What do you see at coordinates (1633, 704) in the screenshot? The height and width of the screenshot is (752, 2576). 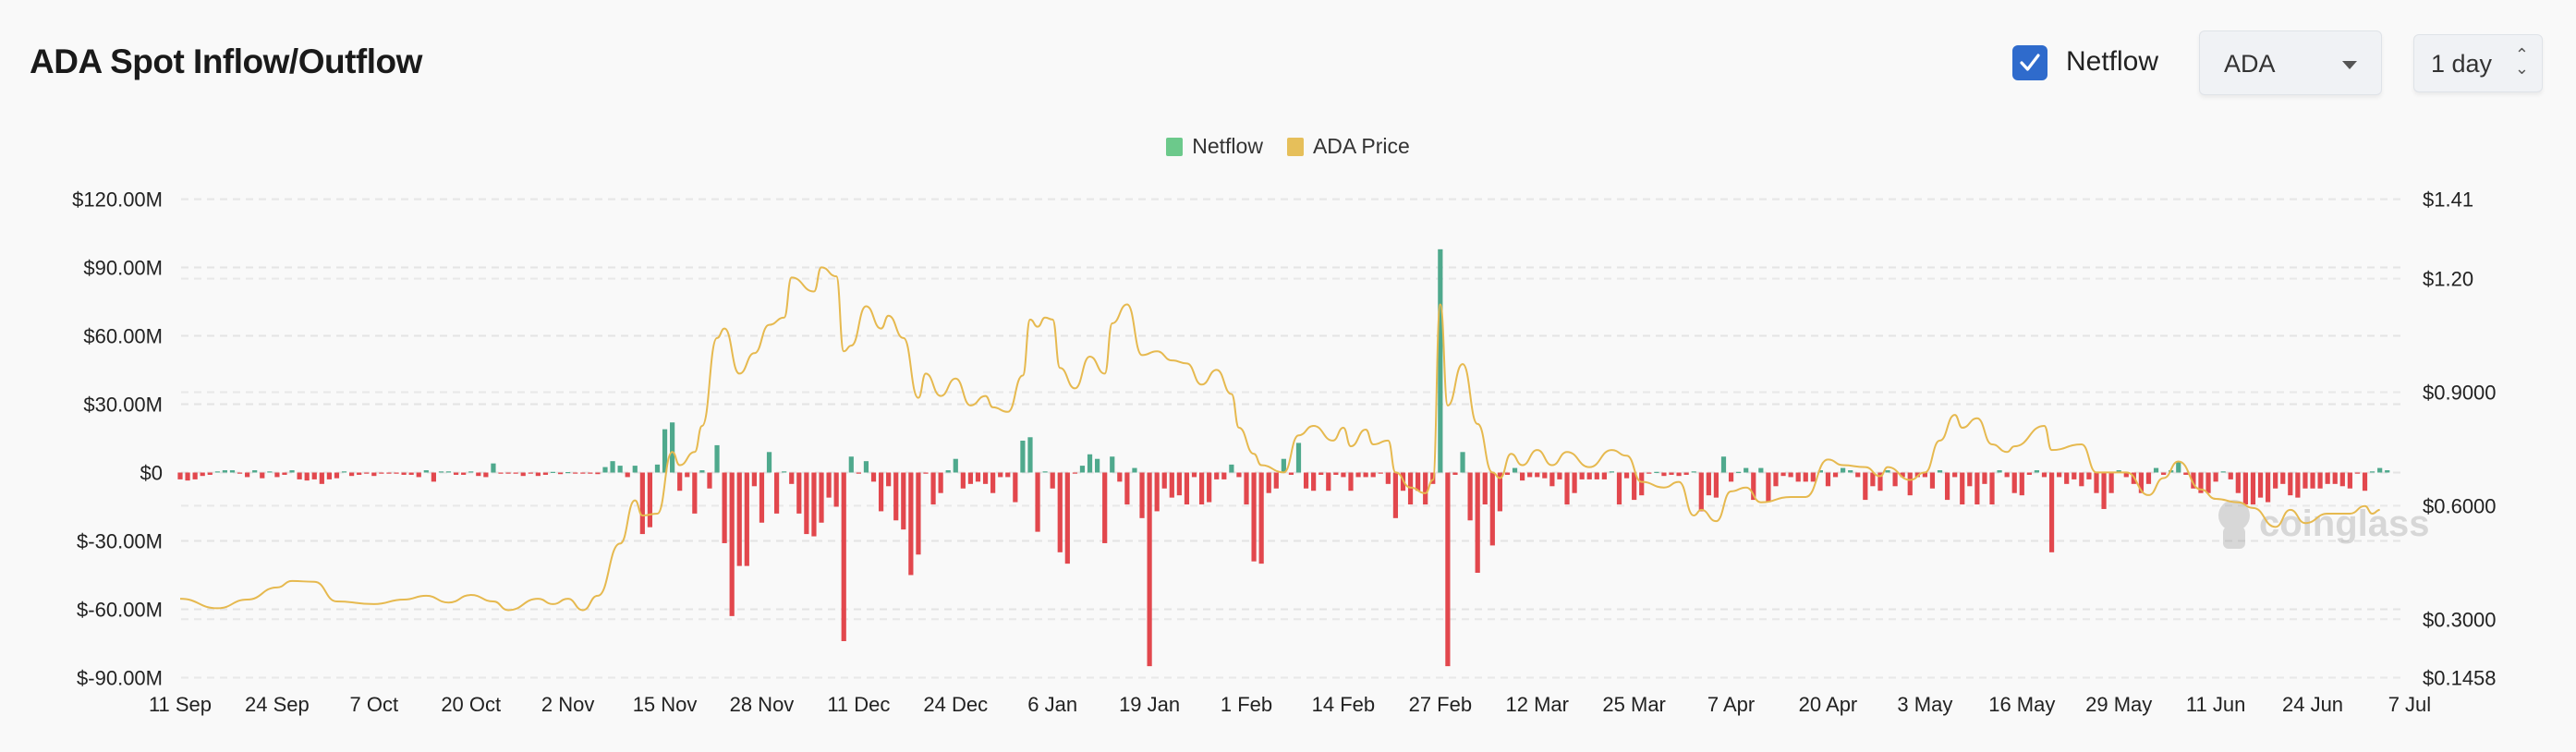 I see `x-axis-tick-label: 25 Mar` at bounding box center [1633, 704].